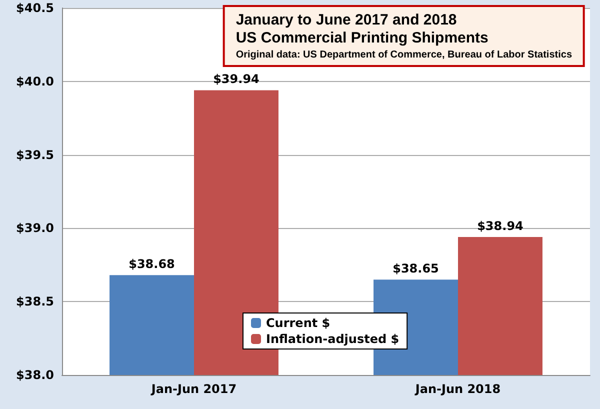 This screenshot has width=600, height=409. Describe the element at coordinates (35, 81) in the screenshot. I see `y-tick-label: $40.0` at that location.